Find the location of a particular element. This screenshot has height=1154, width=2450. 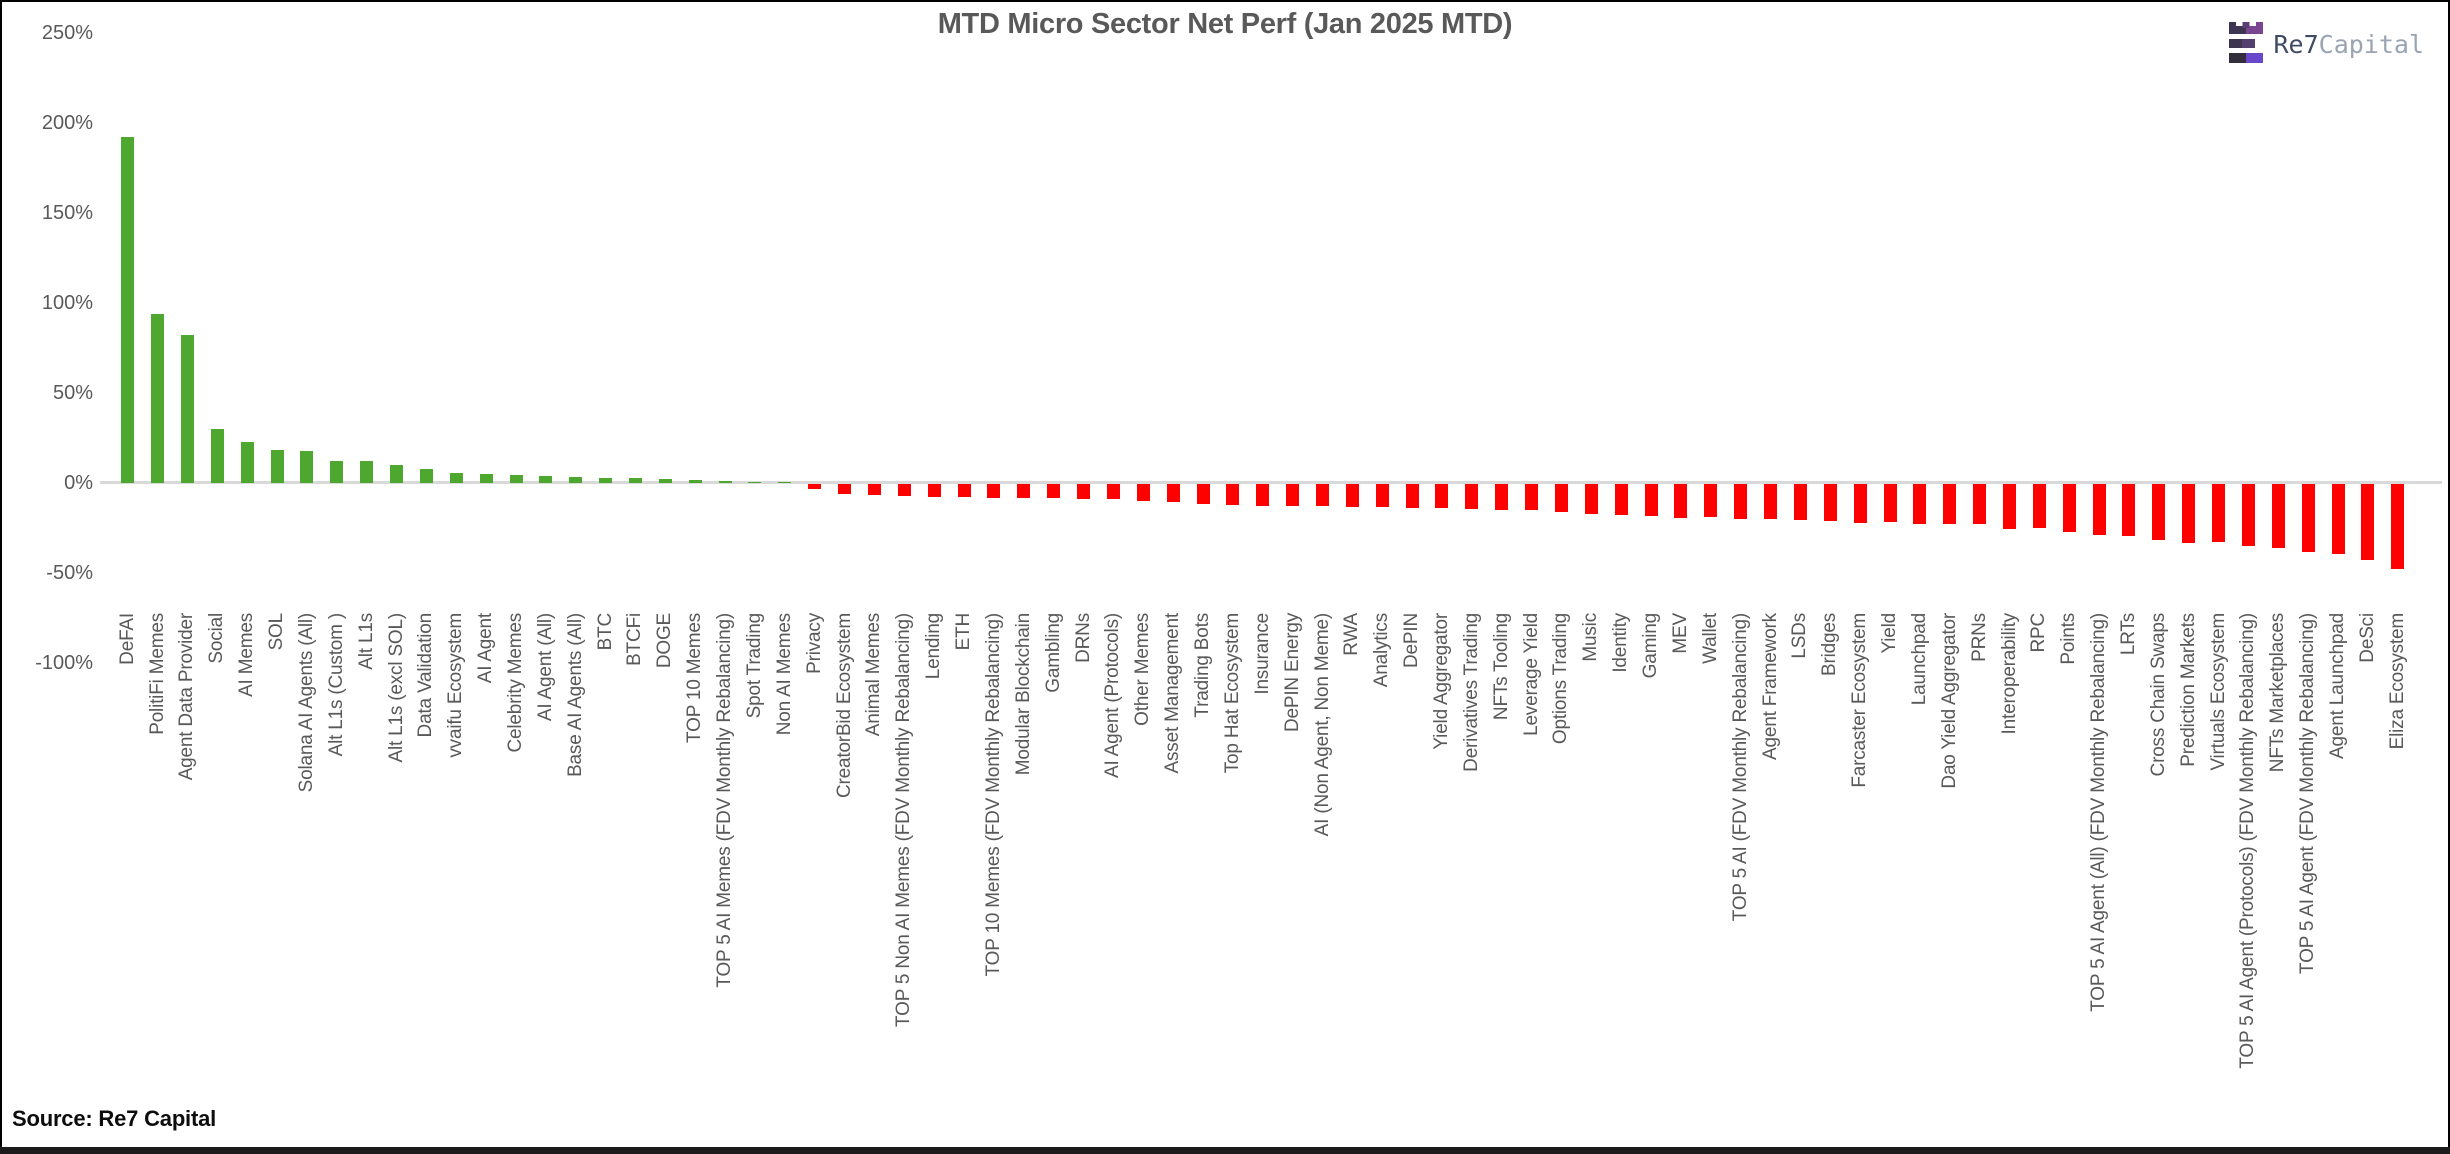

x-axis-label: SOL is located at coordinates (277, 632).